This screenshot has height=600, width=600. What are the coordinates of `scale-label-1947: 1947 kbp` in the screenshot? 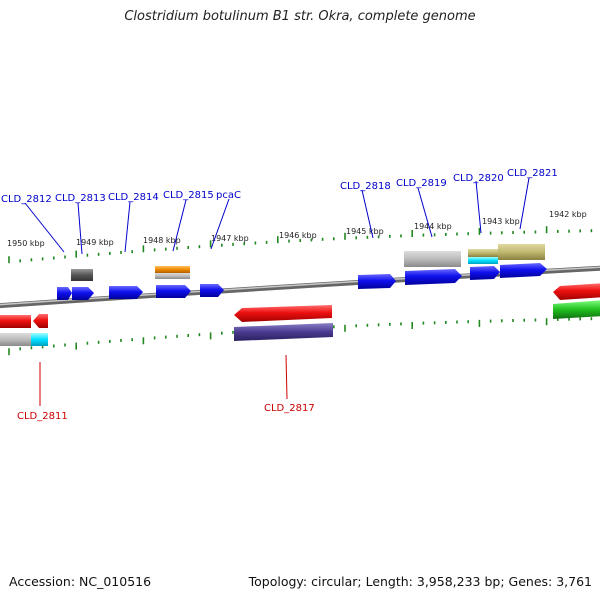 It's located at (230, 238).